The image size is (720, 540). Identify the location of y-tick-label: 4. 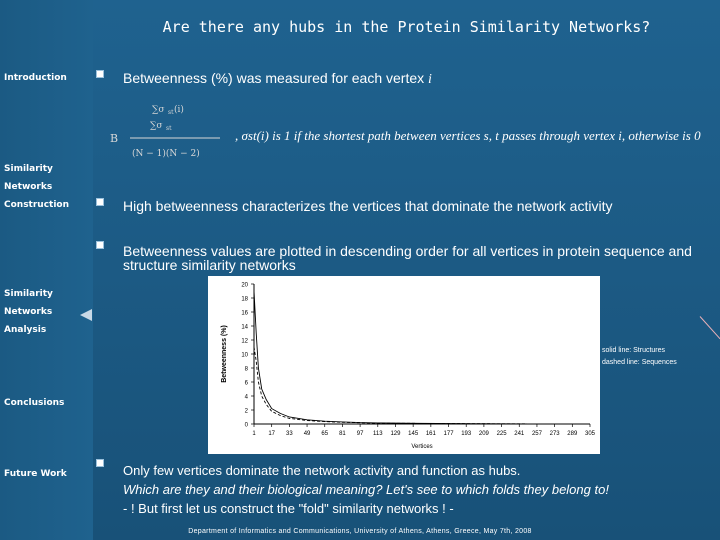
(247, 398).